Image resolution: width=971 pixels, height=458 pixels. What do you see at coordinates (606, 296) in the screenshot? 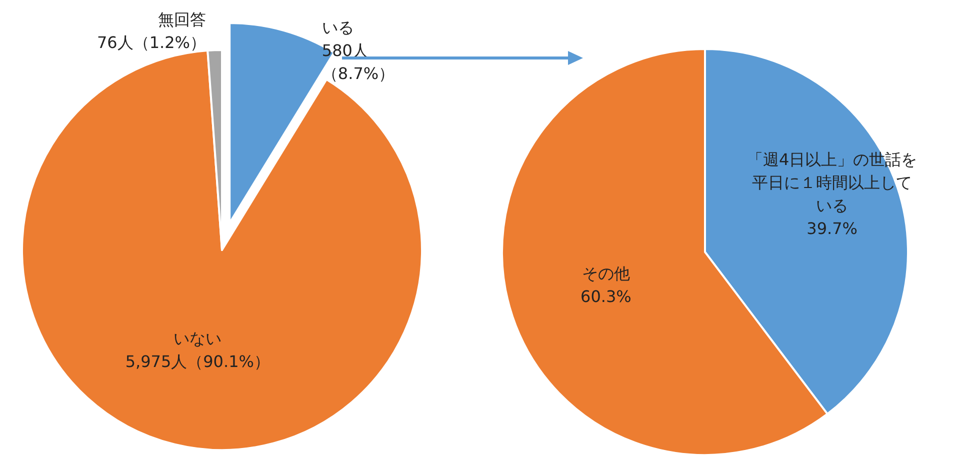
I see `data-label: 60.3%` at bounding box center [606, 296].